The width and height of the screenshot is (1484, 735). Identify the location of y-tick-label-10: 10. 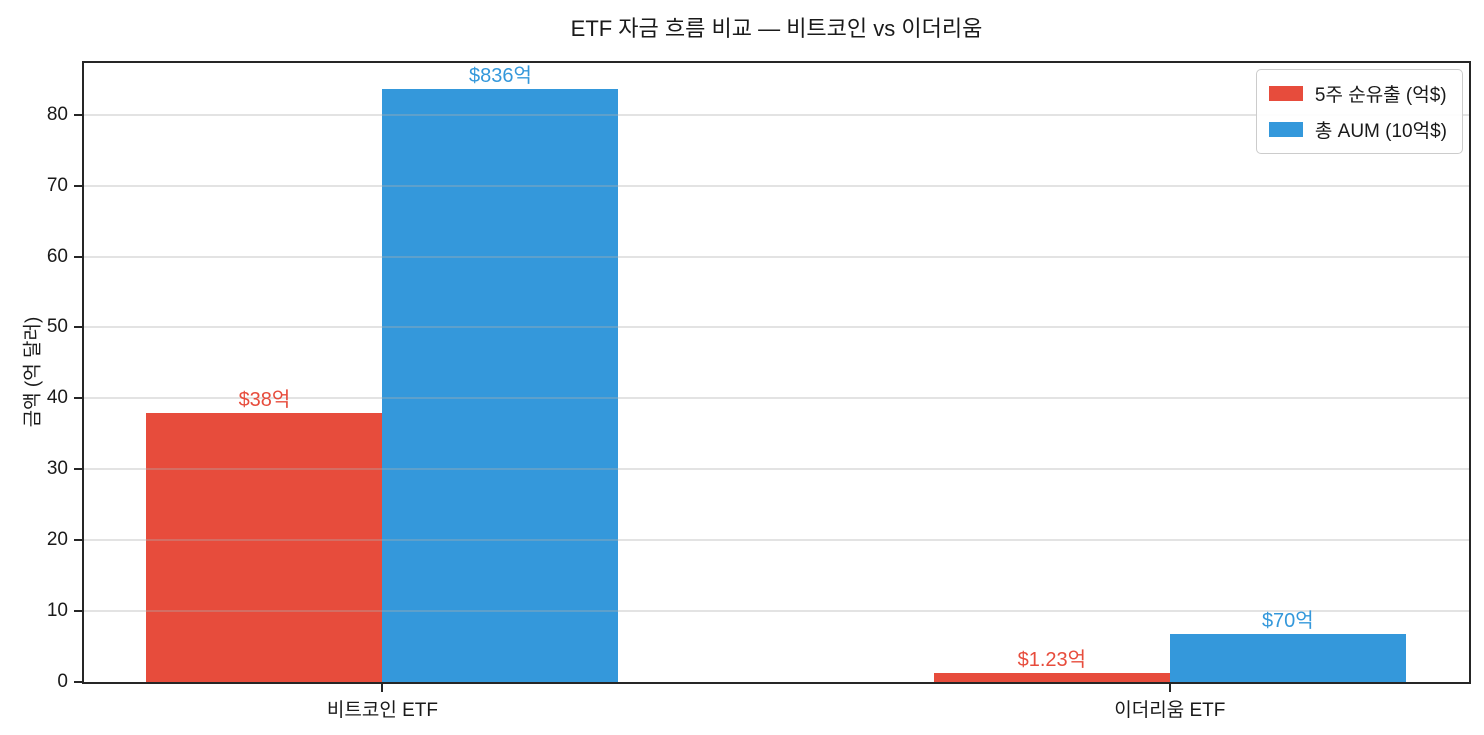
(57, 611).